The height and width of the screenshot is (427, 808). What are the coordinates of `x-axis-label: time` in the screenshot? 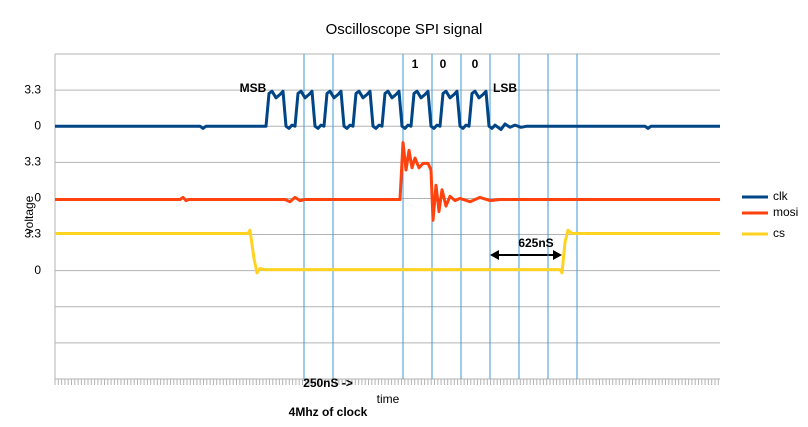 It's located at (388, 399).